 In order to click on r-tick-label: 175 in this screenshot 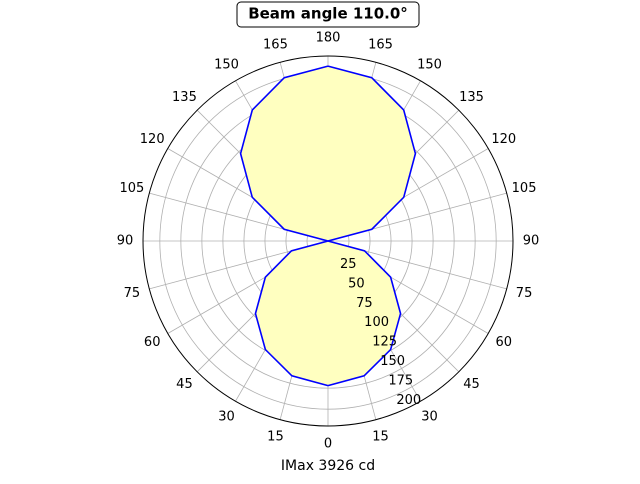, I will do `click(400, 380)`.